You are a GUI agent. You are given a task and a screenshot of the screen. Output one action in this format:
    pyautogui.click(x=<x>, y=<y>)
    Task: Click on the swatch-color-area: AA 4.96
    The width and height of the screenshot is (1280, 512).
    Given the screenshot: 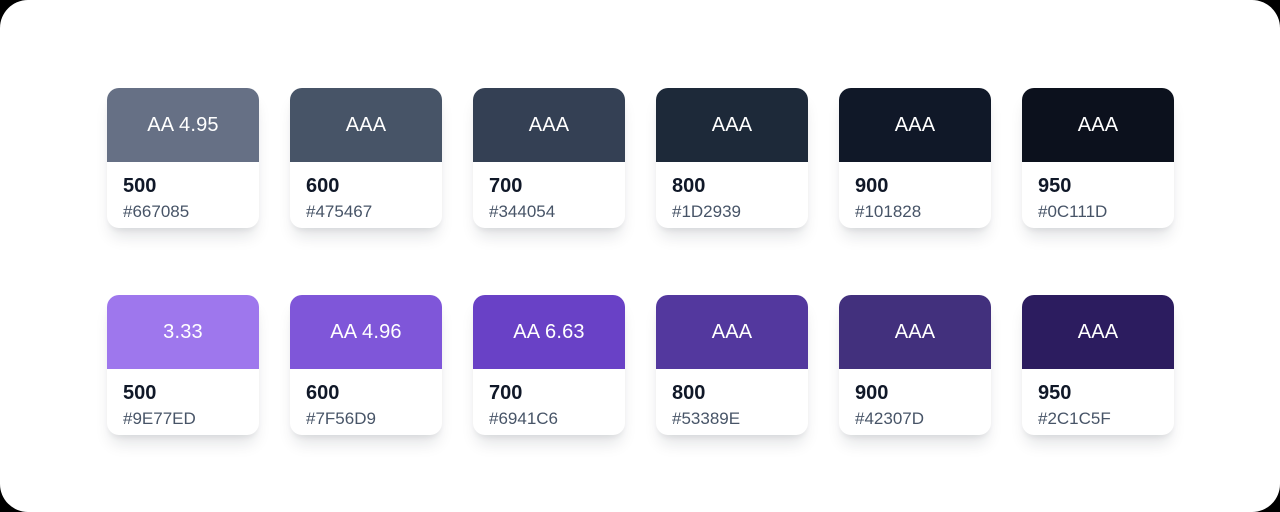 What is the action you would take?
    pyautogui.click(x=366, y=332)
    